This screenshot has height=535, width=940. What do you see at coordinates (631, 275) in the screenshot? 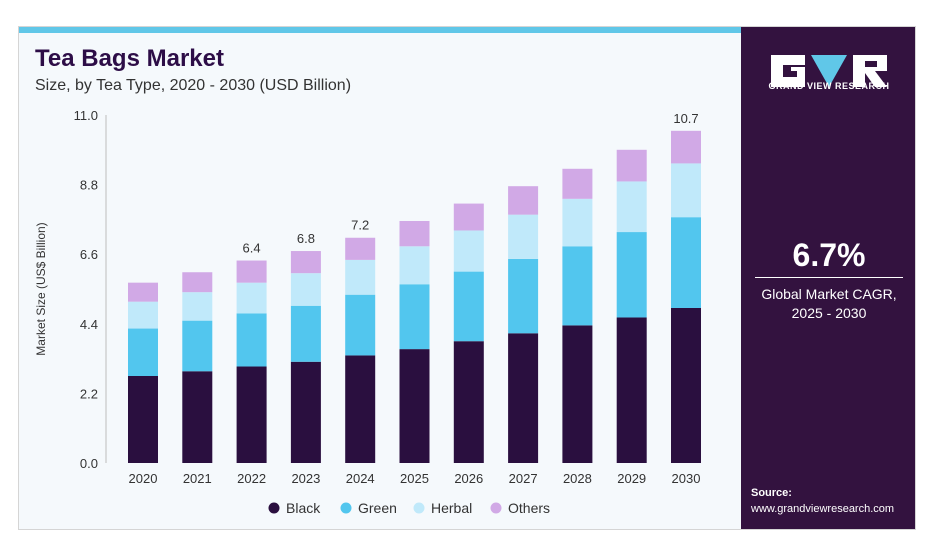
I see `bar-green-2029` at bounding box center [631, 275].